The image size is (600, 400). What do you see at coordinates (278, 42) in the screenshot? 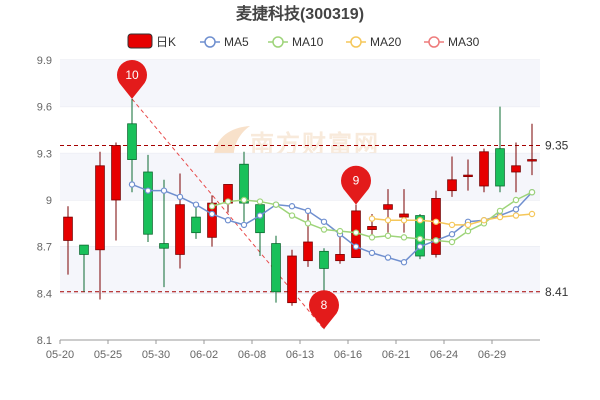
I see `legend-marker-ma10` at bounding box center [278, 42].